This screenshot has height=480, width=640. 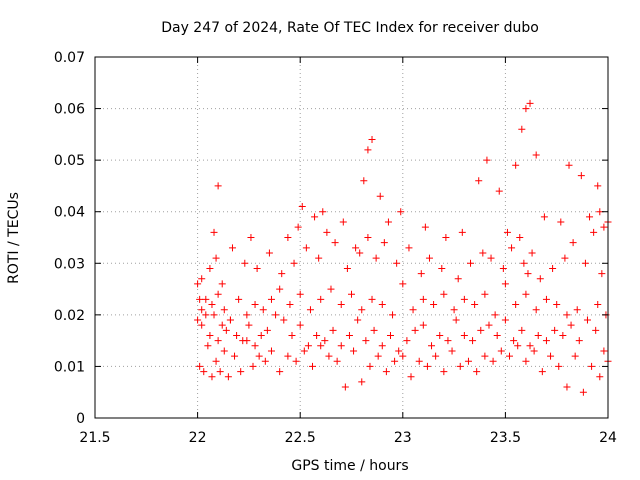 I want to click on x-tick-label: 22.5, so click(x=300, y=438).